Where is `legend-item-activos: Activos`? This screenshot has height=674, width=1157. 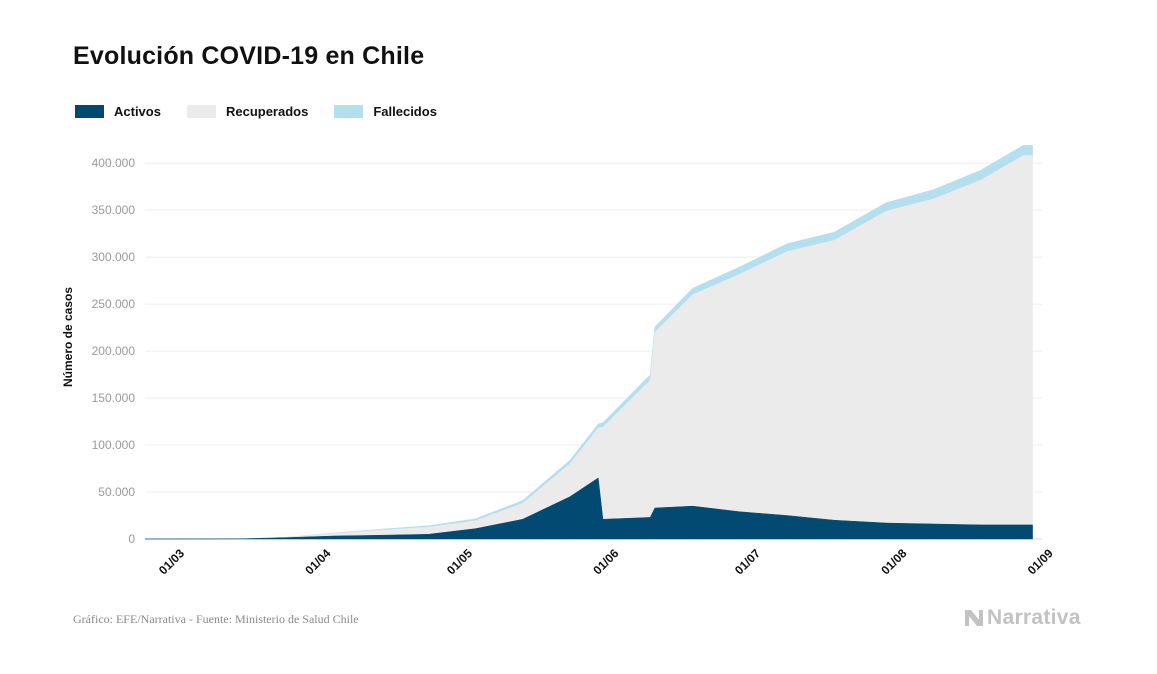
legend-item-activos: Activos is located at coordinates (118, 111).